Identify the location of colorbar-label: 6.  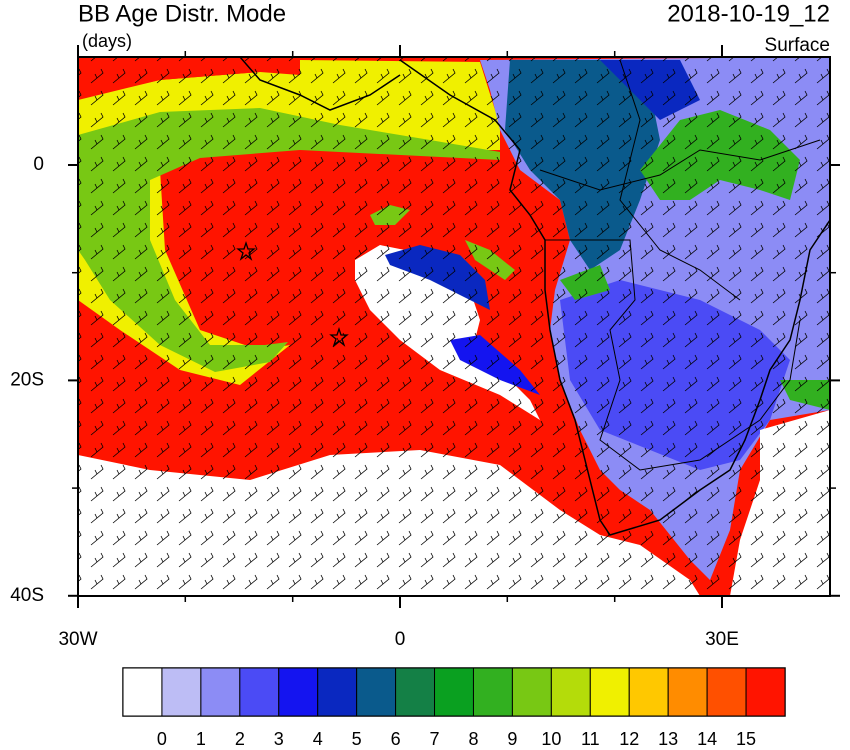
(396, 739).